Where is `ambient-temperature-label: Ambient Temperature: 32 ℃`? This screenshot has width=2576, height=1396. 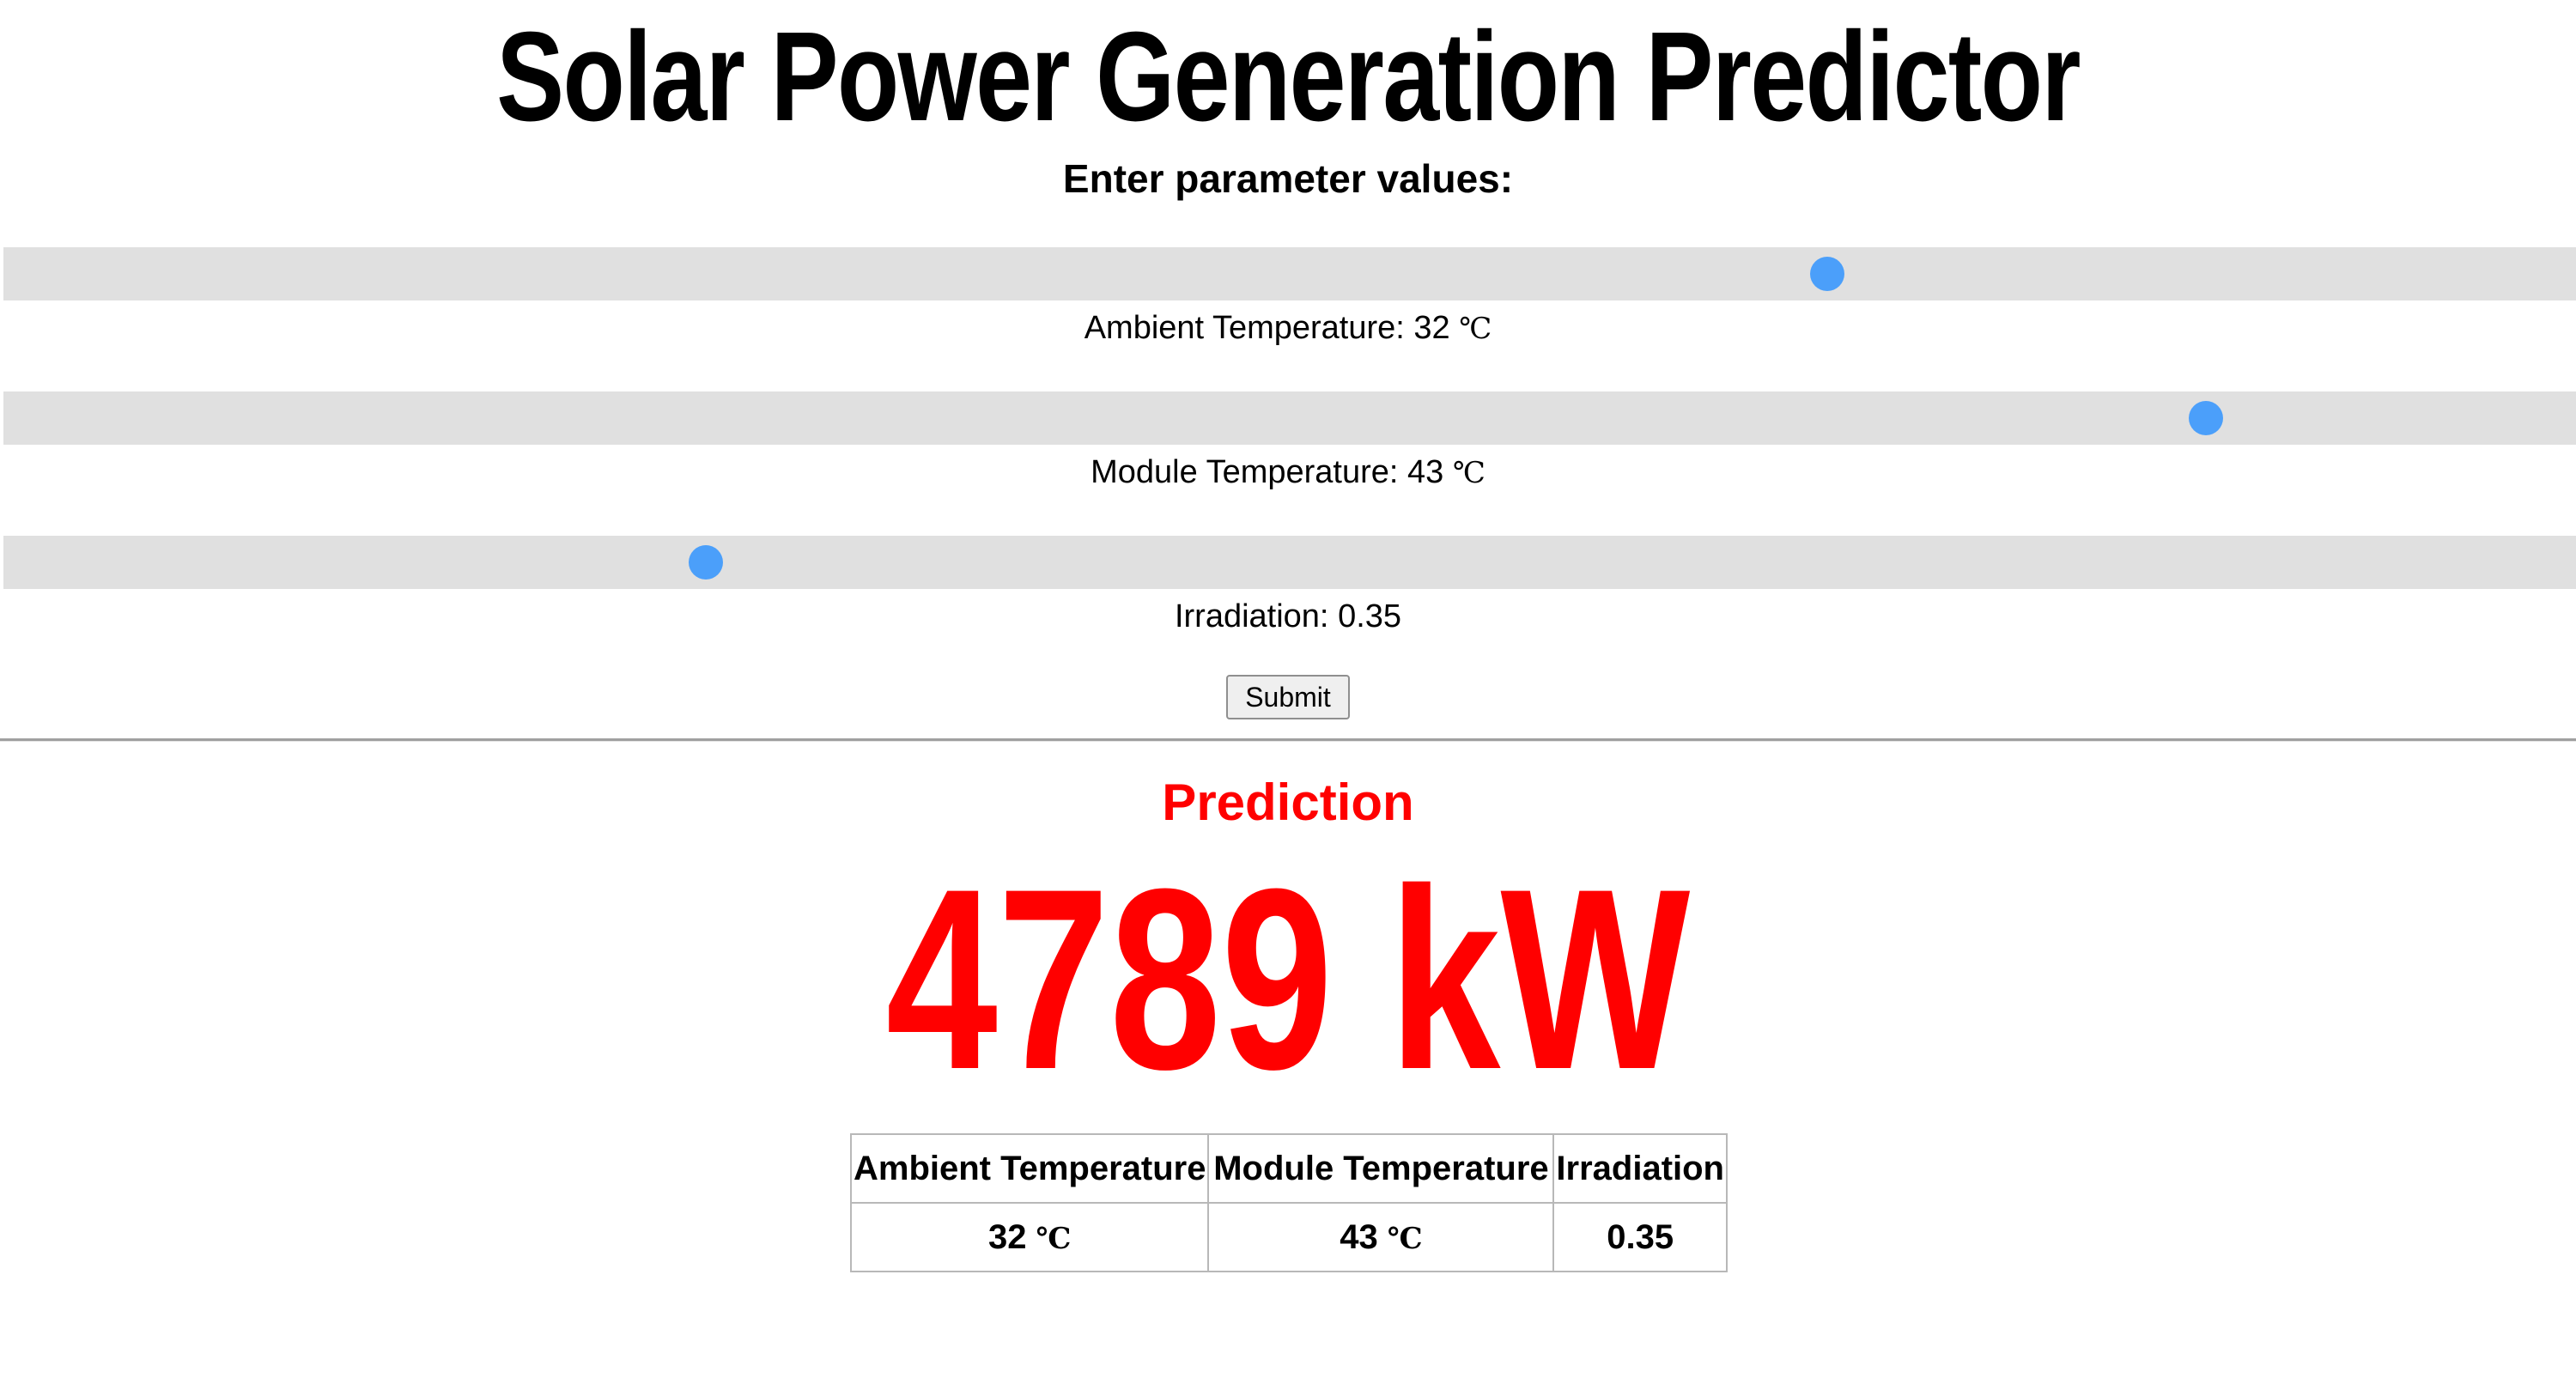 ambient-temperature-label: Ambient Temperature: 32 ℃ is located at coordinates (1288, 328).